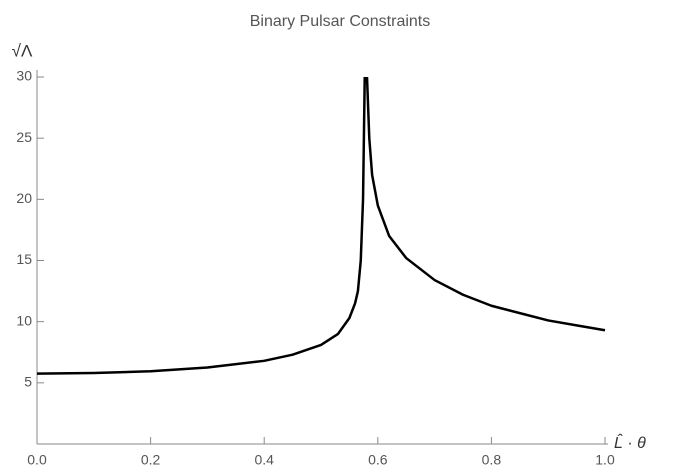  I want to click on x-tick-label: 0.6, so click(378, 460).